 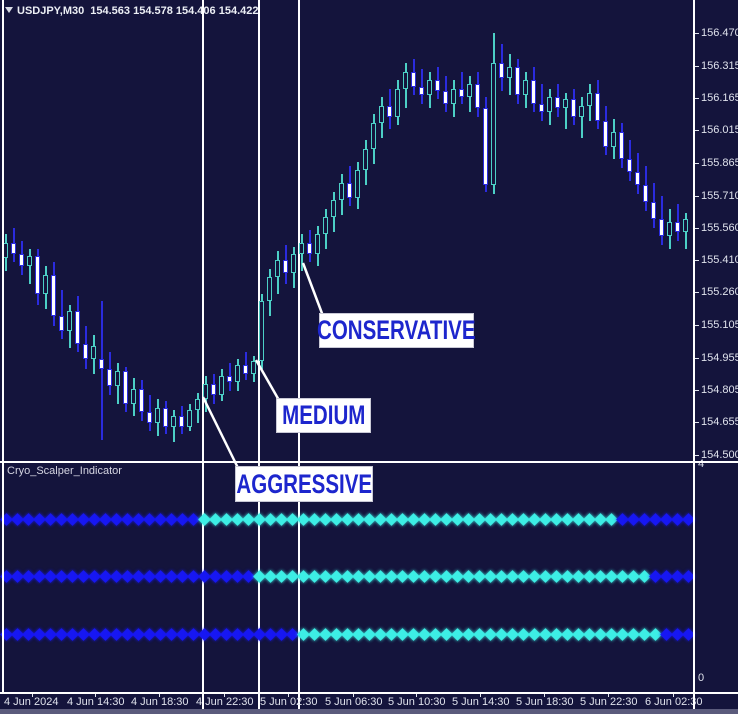 I want to click on strategy-label-conservative: CONSERVATIVE, so click(x=396, y=330).